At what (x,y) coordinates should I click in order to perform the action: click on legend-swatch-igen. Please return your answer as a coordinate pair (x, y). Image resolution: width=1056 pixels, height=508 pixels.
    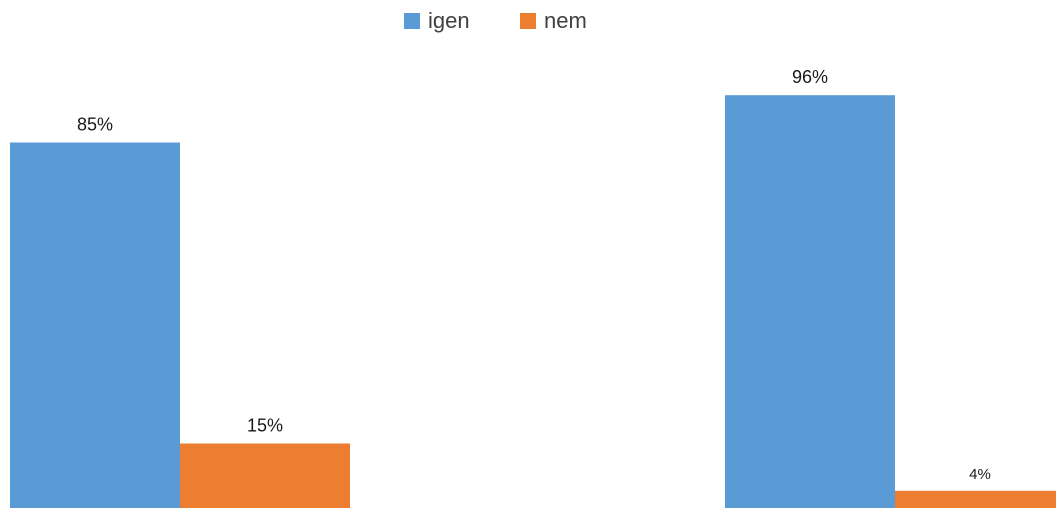
    Looking at the image, I should click on (412, 21).